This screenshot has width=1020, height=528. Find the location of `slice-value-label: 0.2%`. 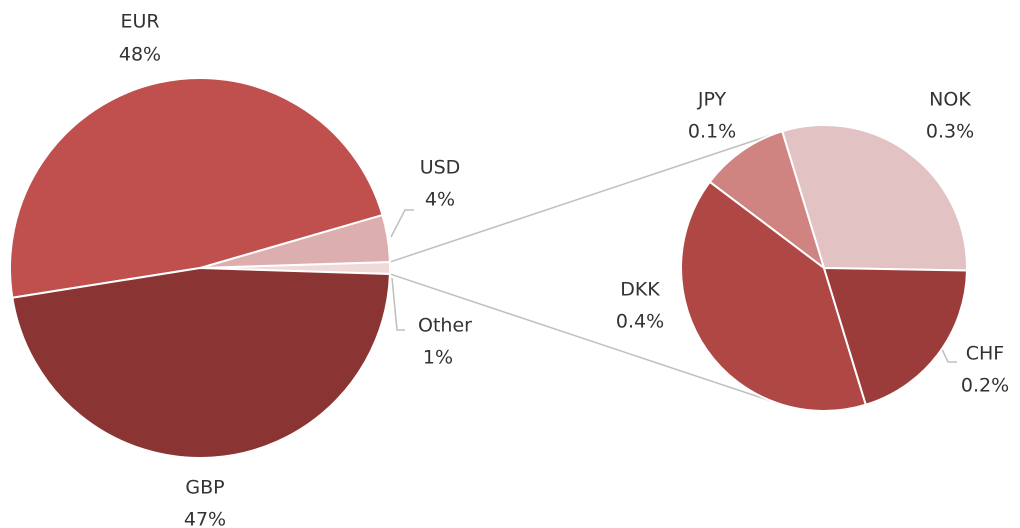

slice-value-label: 0.2% is located at coordinates (985, 386).